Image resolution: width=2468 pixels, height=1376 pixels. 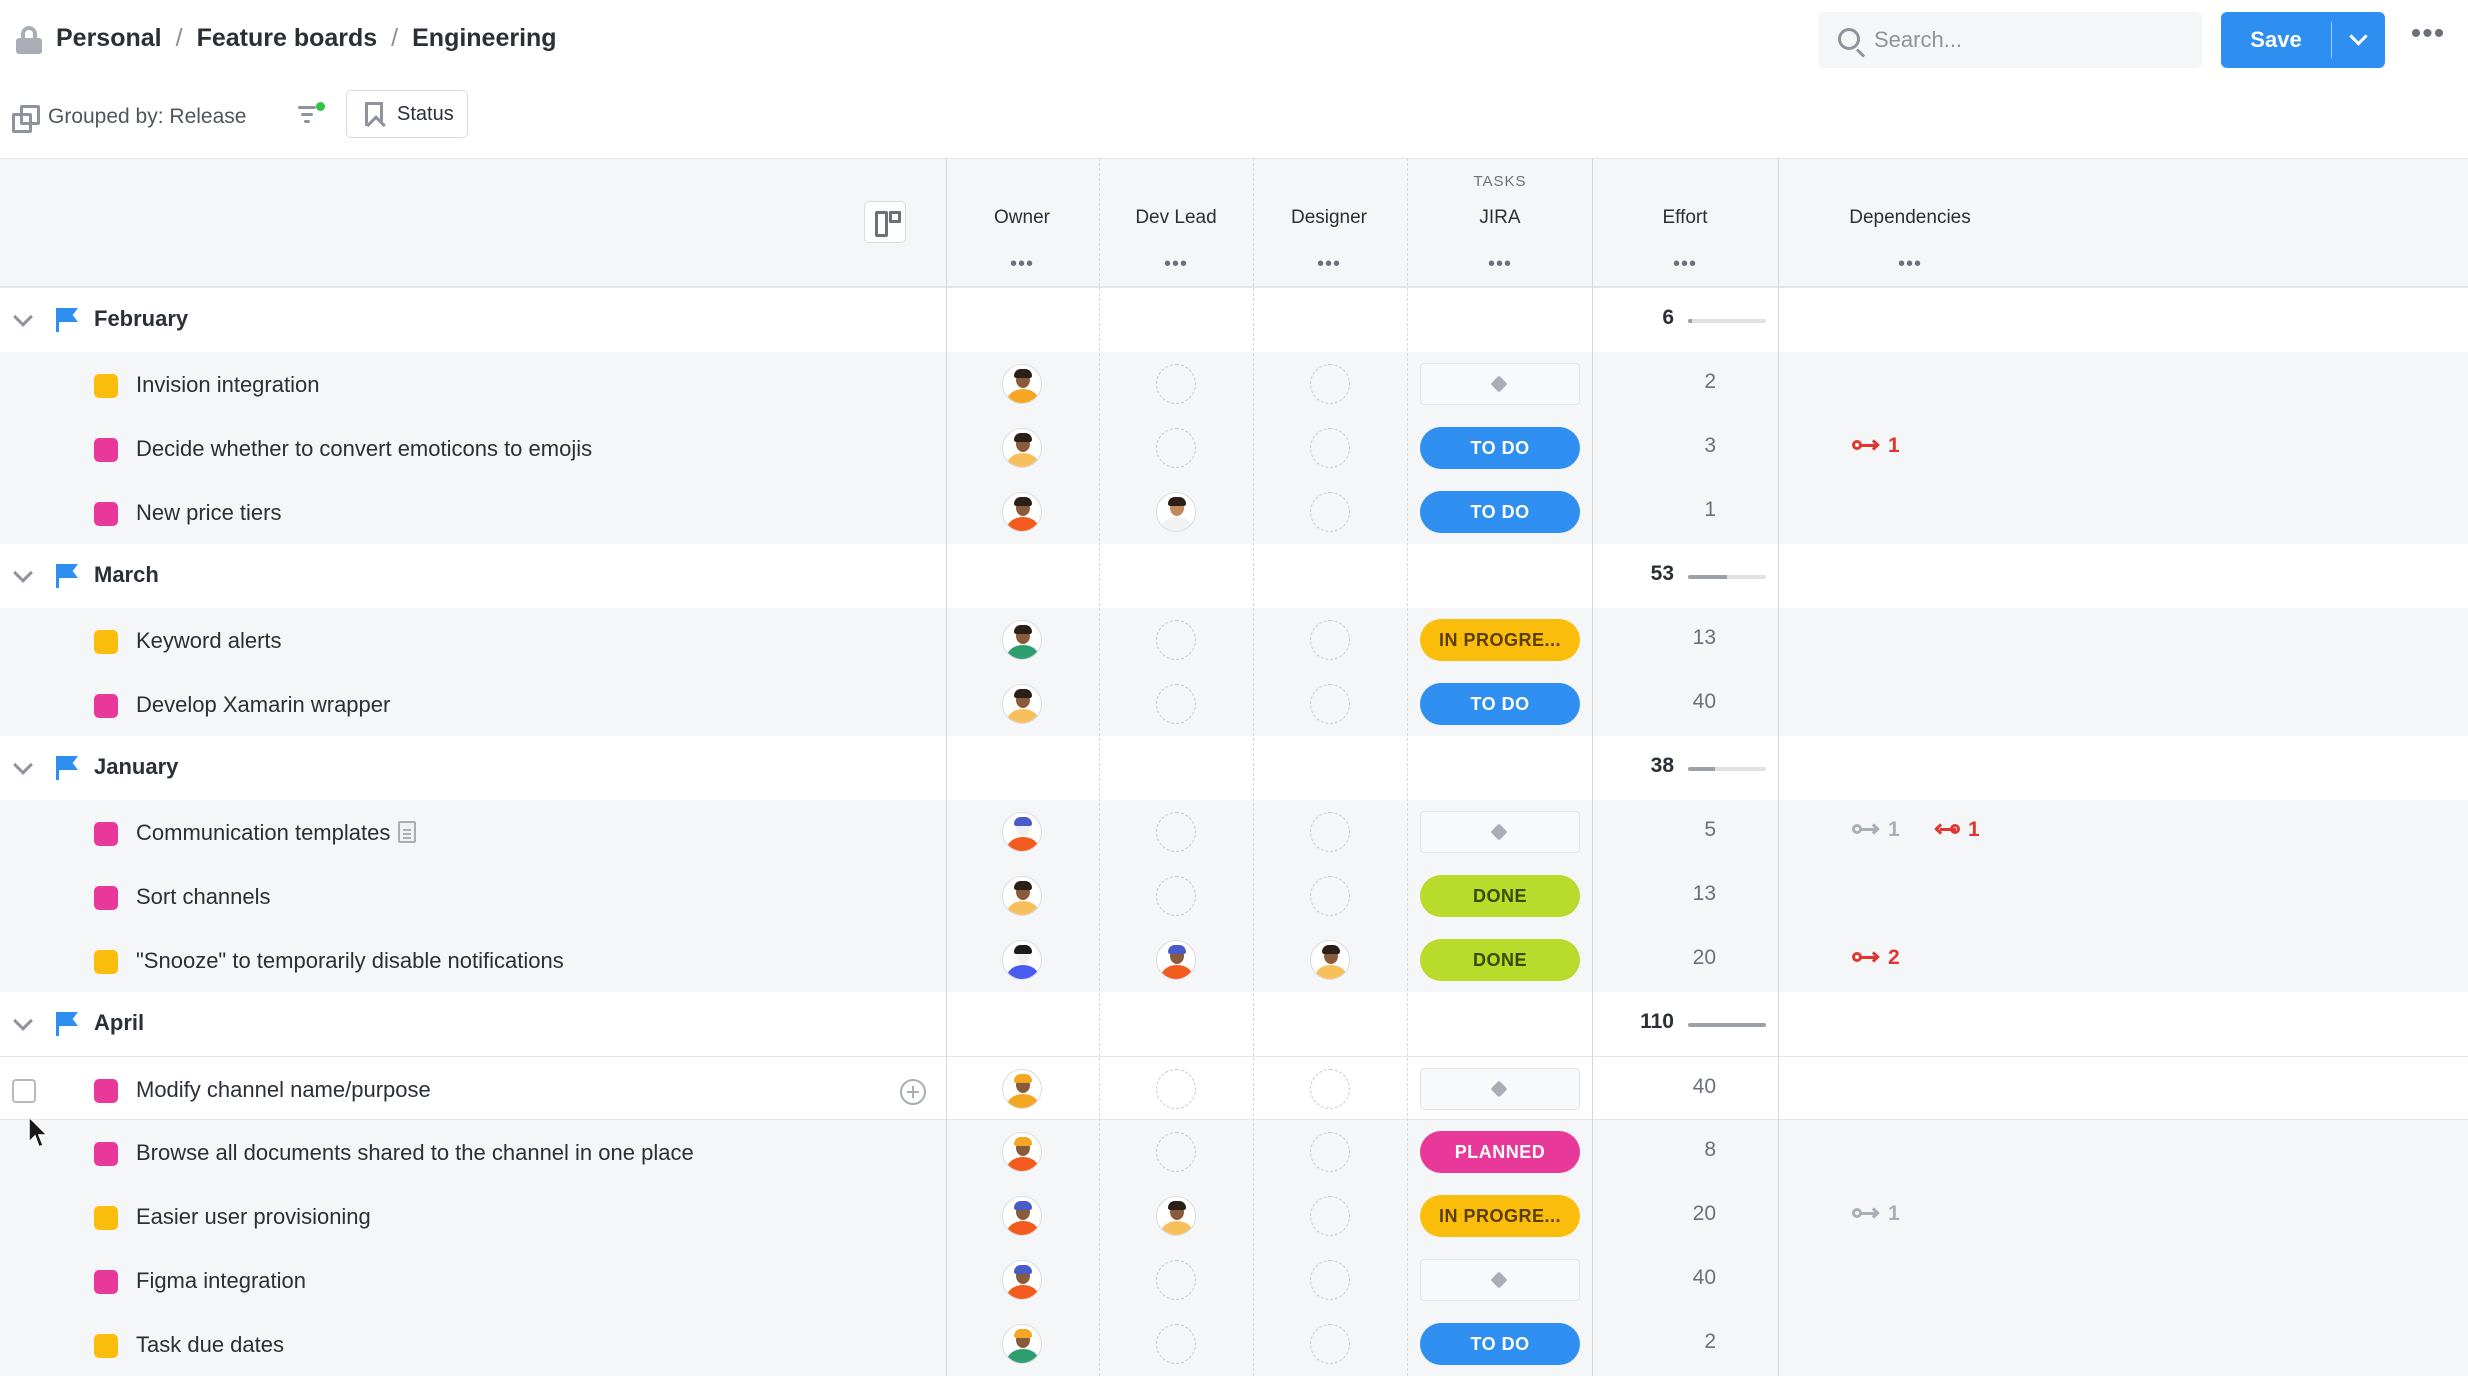 I want to click on effort-value: 8, so click(x=1710, y=1149).